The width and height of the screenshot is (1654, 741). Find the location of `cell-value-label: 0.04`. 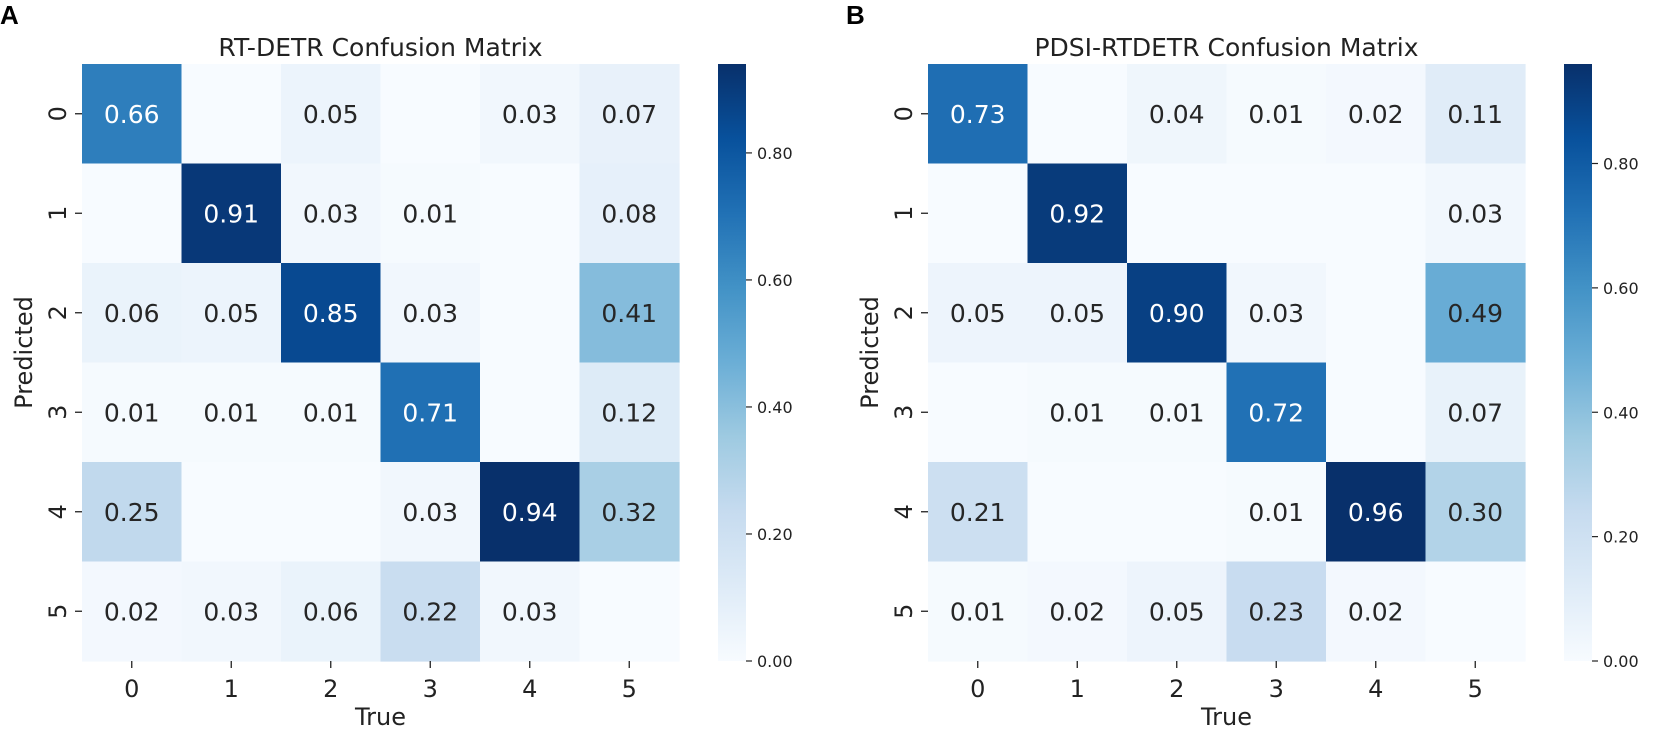

cell-value-label: 0.04 is located at coordinates (1177, 114).